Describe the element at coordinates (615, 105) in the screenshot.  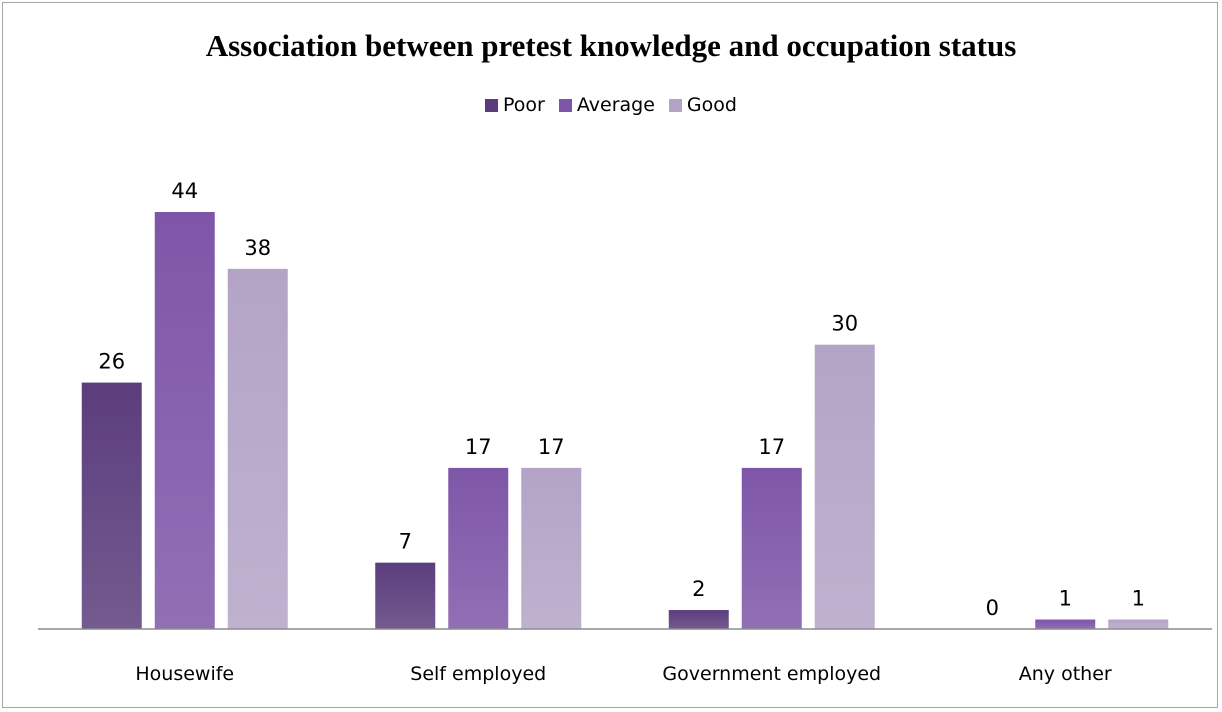
I see `legend-label: Average` at that location.